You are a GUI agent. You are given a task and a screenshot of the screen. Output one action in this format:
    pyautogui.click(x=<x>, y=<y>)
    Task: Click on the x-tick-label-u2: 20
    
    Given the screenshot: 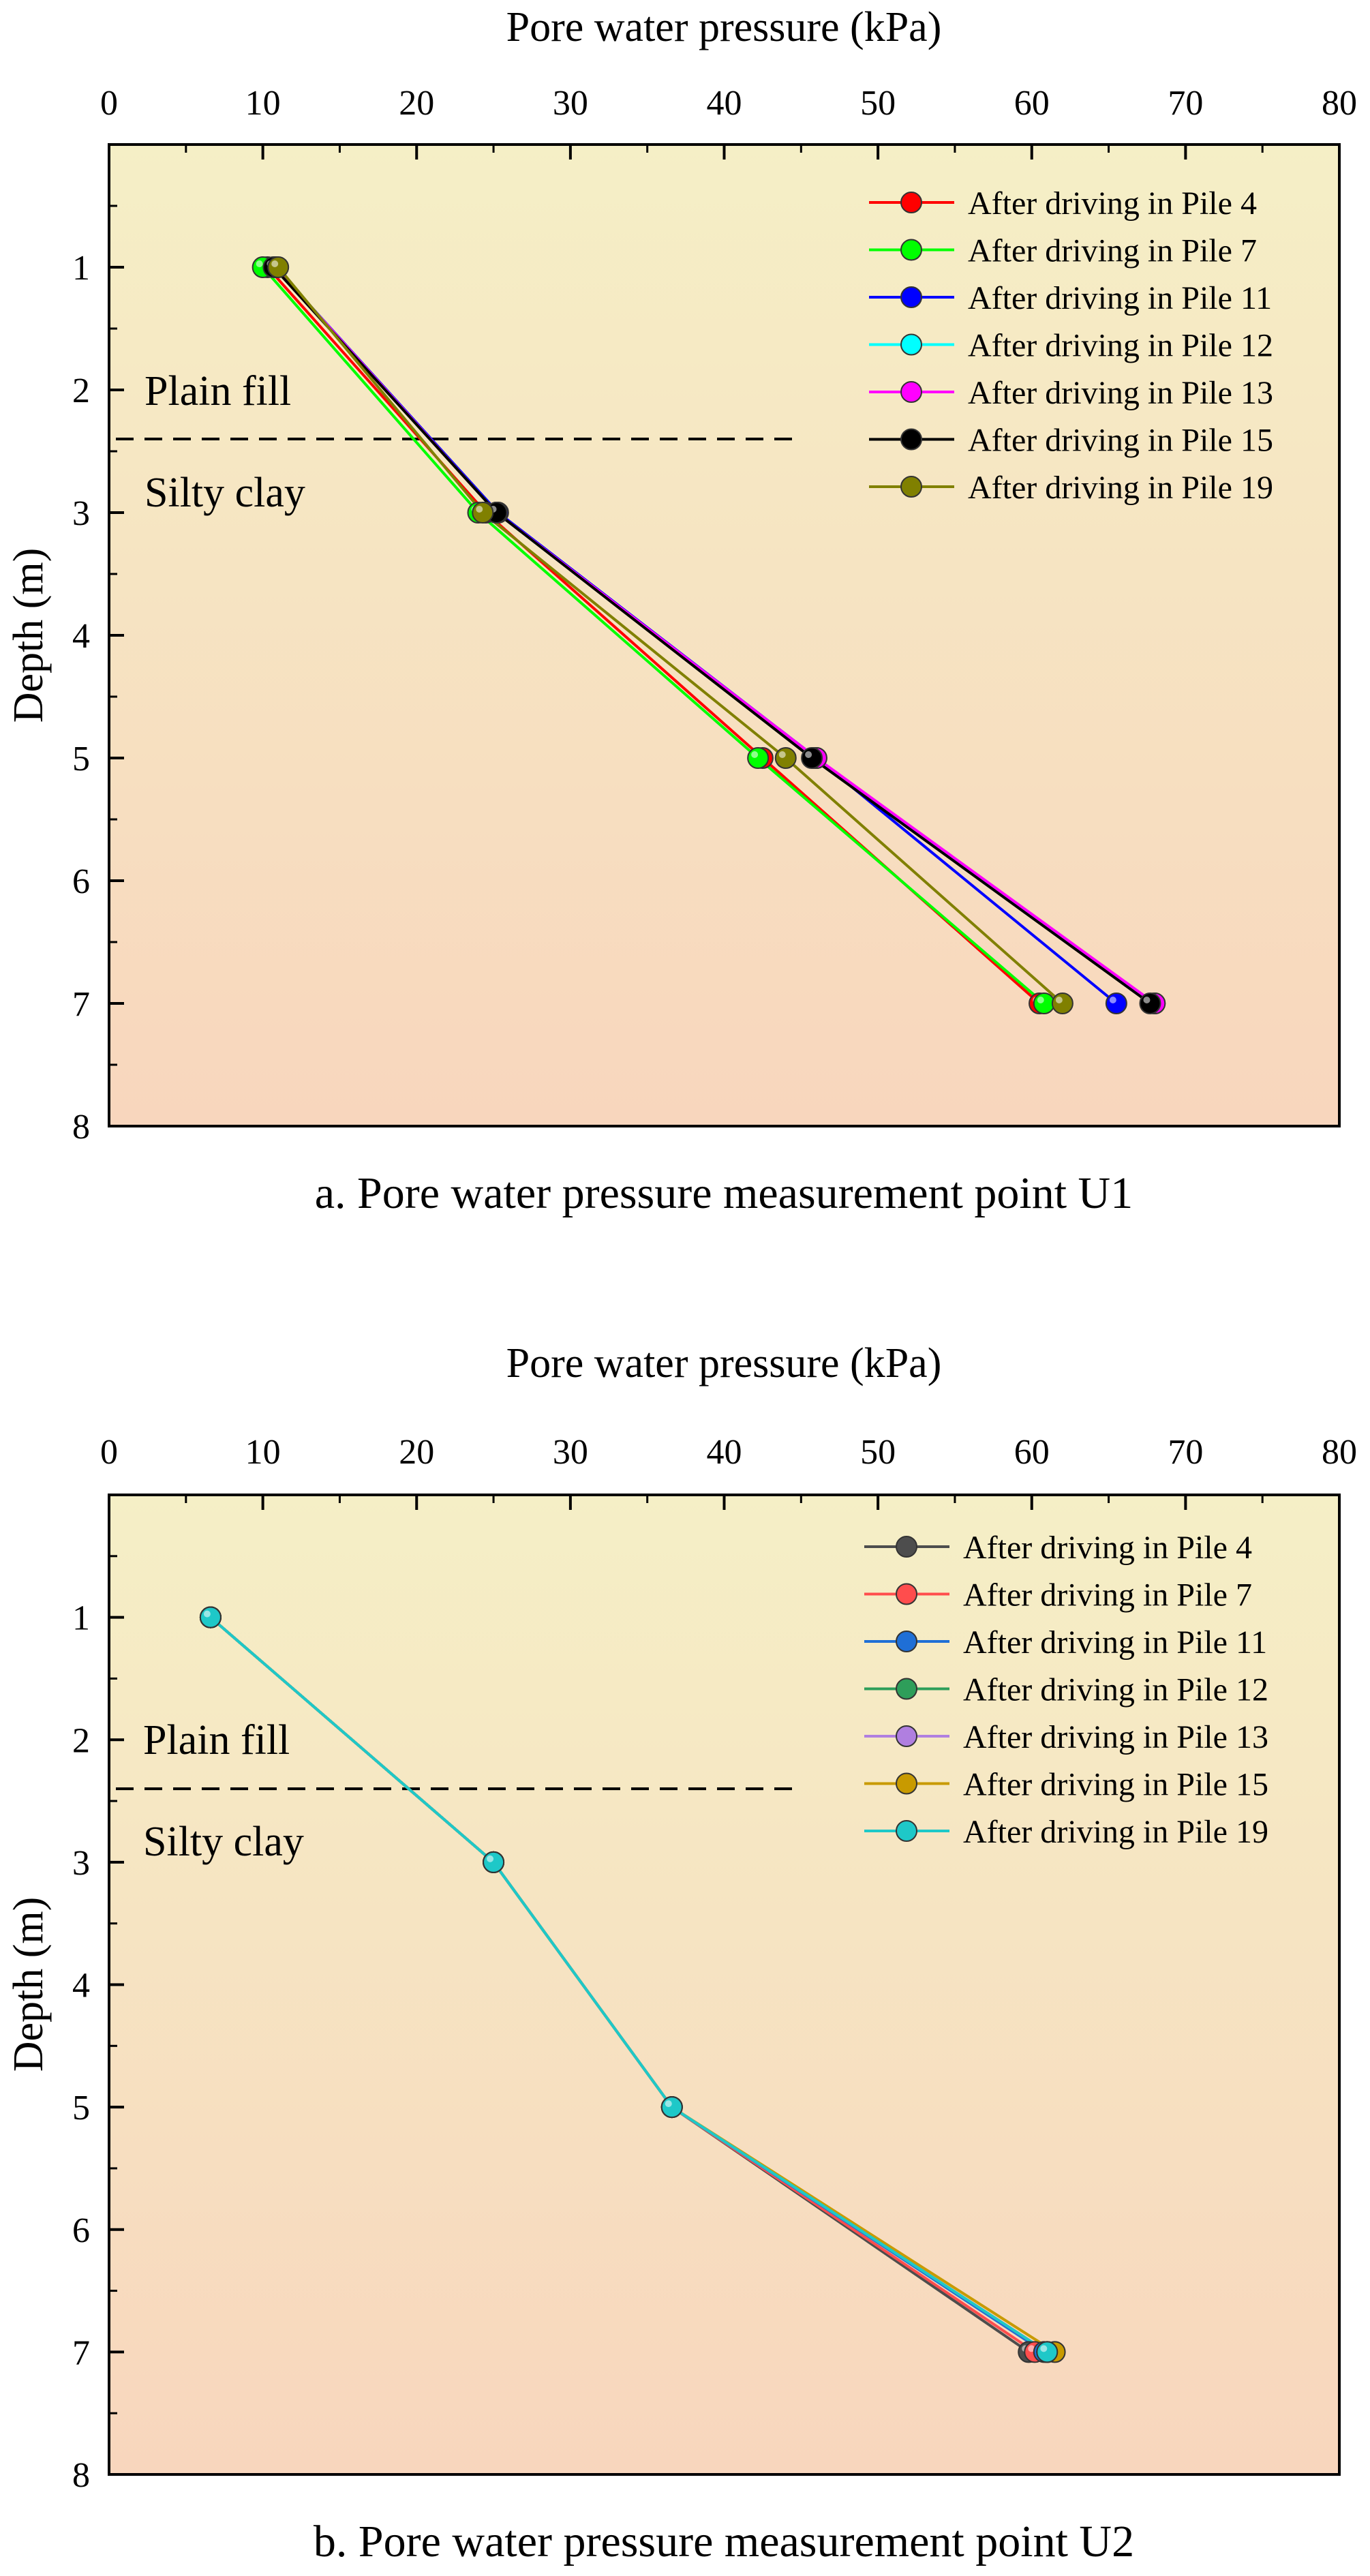 What is the action you would take?
    pyautogui.click(x=417, y=1452)
    